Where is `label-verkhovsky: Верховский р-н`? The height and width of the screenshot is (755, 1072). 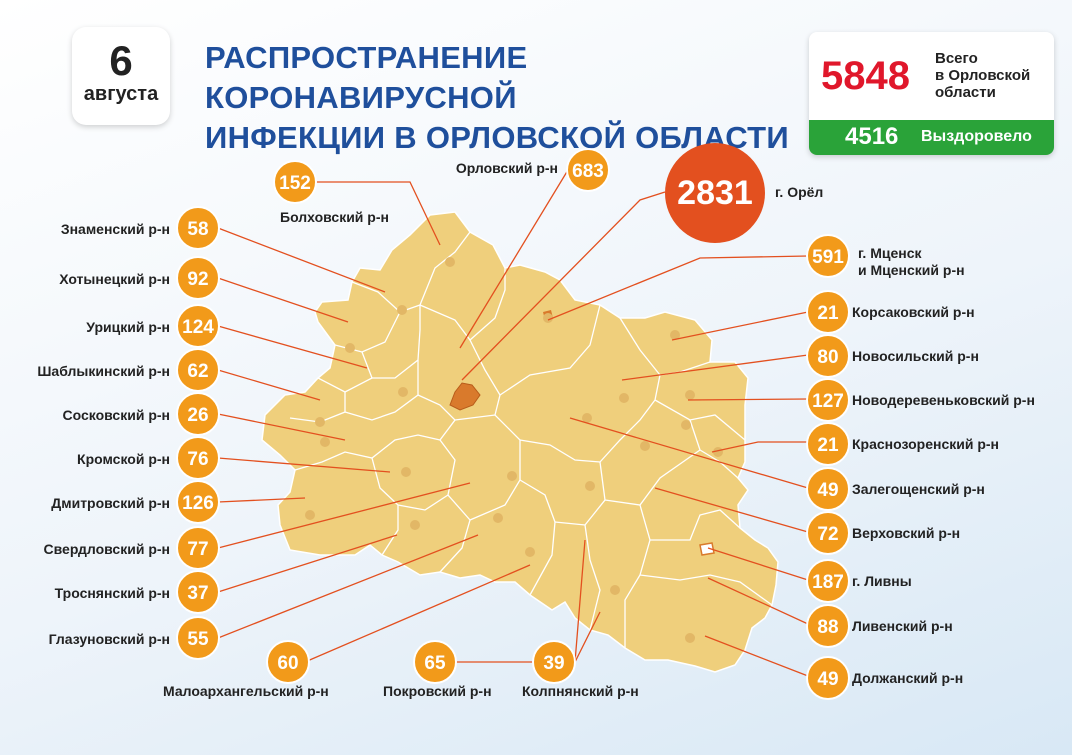
label-verkhovsky: Верховский р-н is located at coordinates (906, 533).